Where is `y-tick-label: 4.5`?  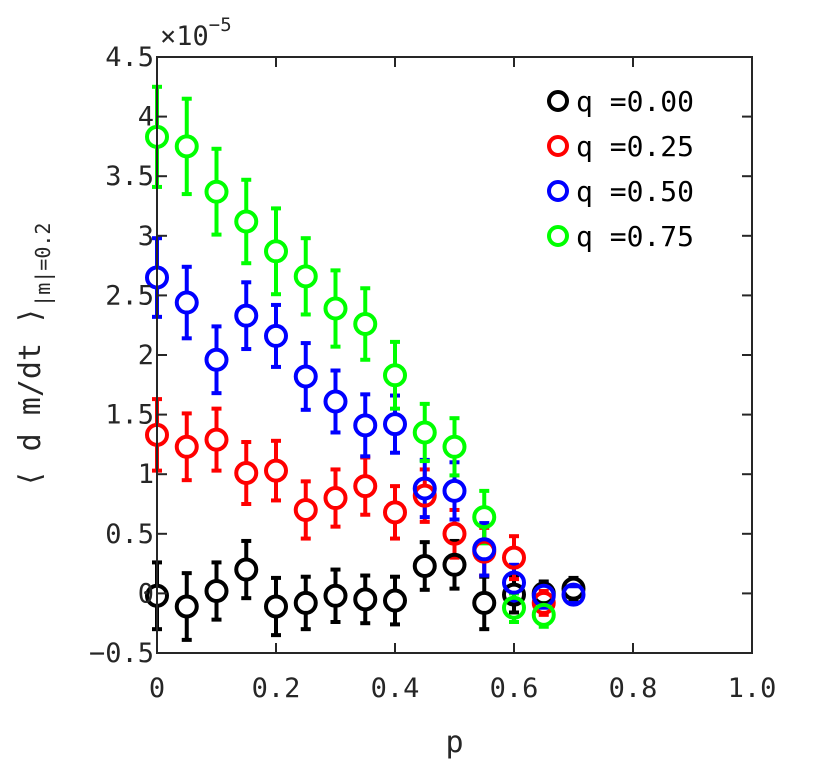 y-tick-label: 4.5 is located at coordinates (129, 57).